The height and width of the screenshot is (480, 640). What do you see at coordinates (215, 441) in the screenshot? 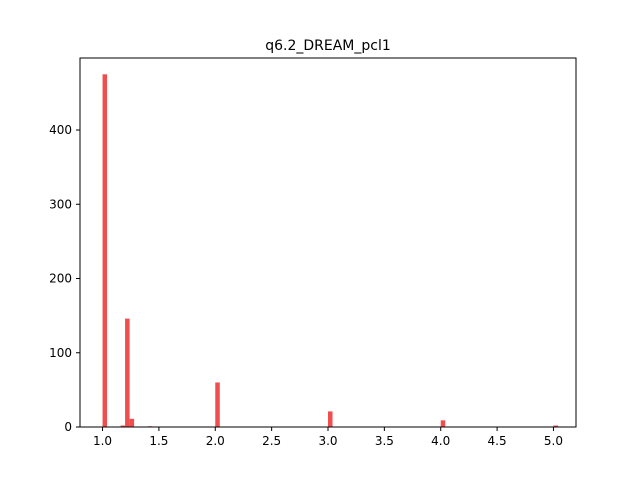
I see `x-tick-label: 2.0` at bounding box center [215, 441].